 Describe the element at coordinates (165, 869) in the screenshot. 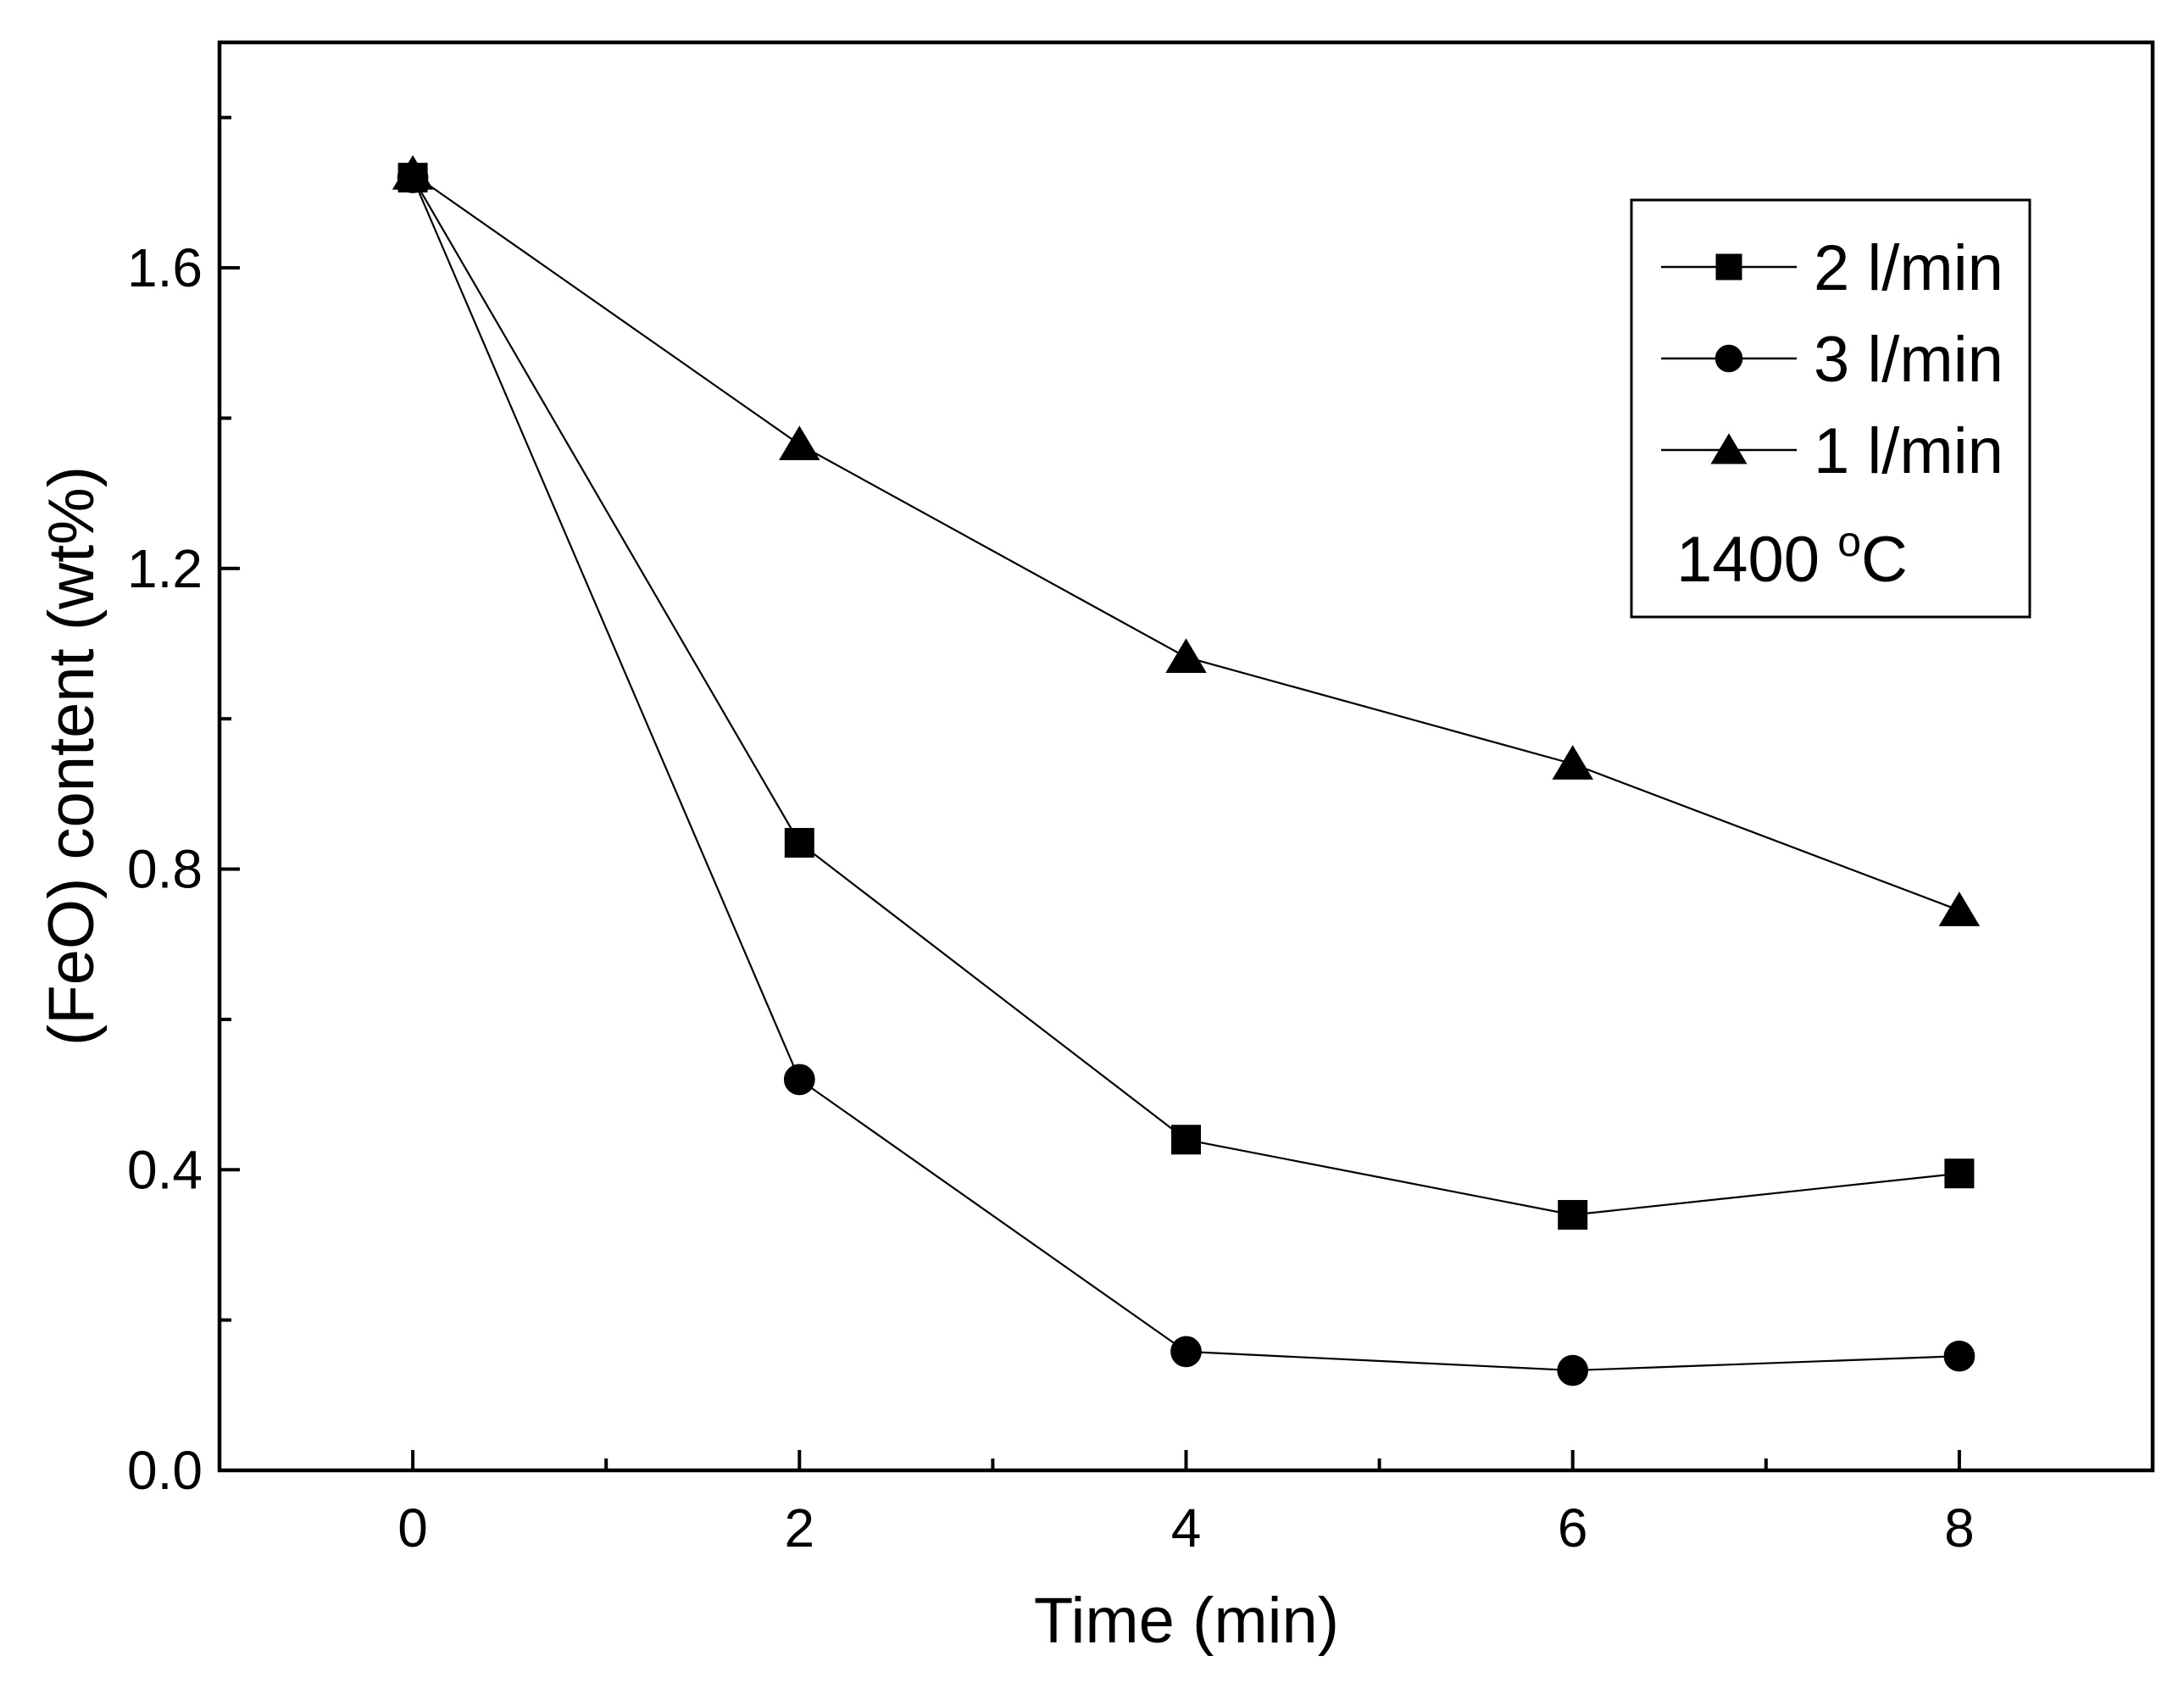

I see `y-tick-label: 0.8` at that location.